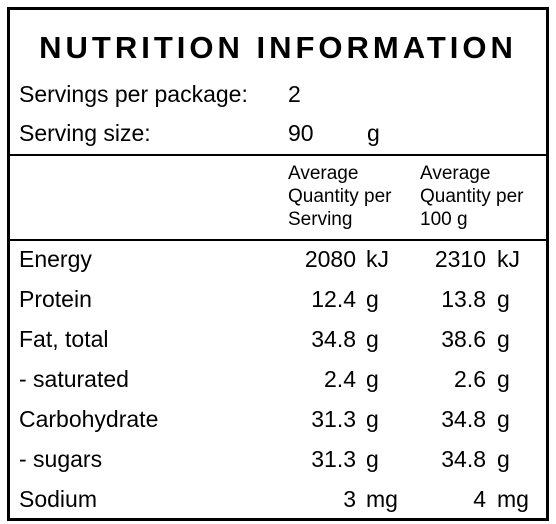  Describe the element at coordinates (513, 499) in the screenshot. I see `per-100g-unit: mg` at that location.